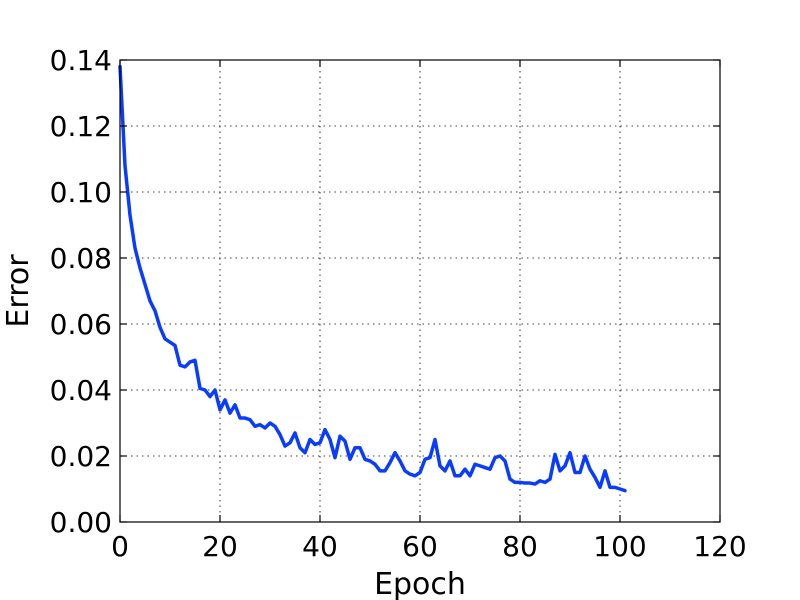  What do you see at coordinates (18, 291) in the screenshot?
I see `y-axis-label: Error` at bounding box center [18, 291].